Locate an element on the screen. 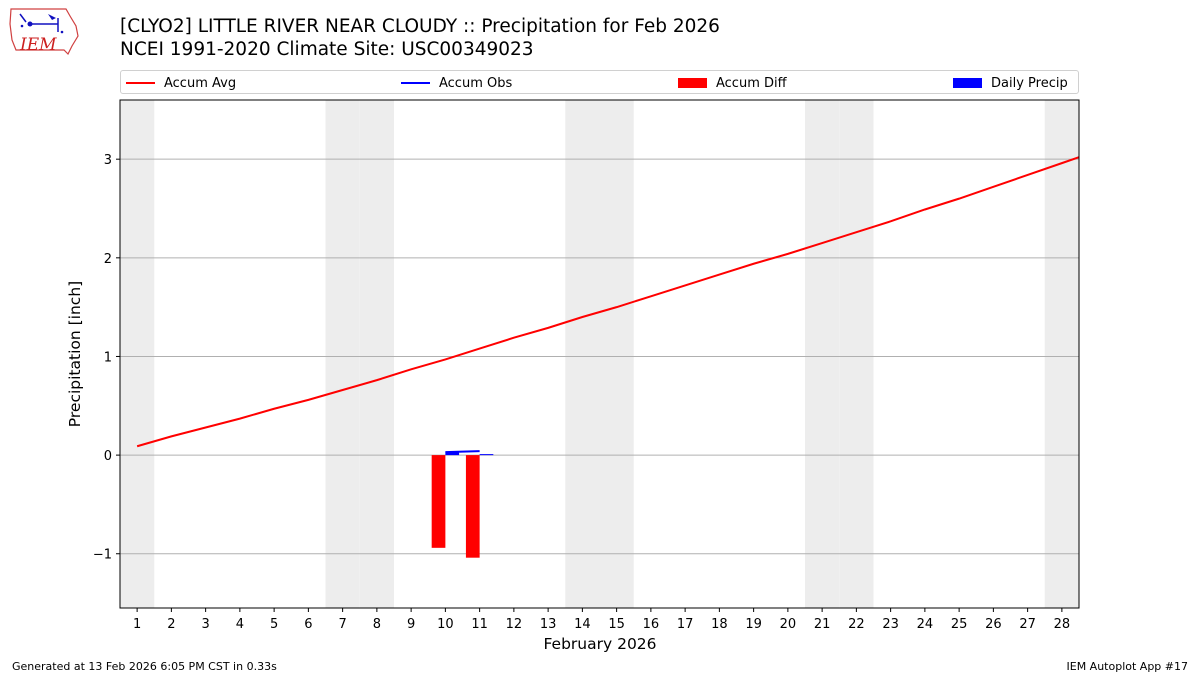 Image resolution: width=1200 pixels, height=675 pixels. legend-daily-precip: Daily Precip is located at coordinates (1010, 83).